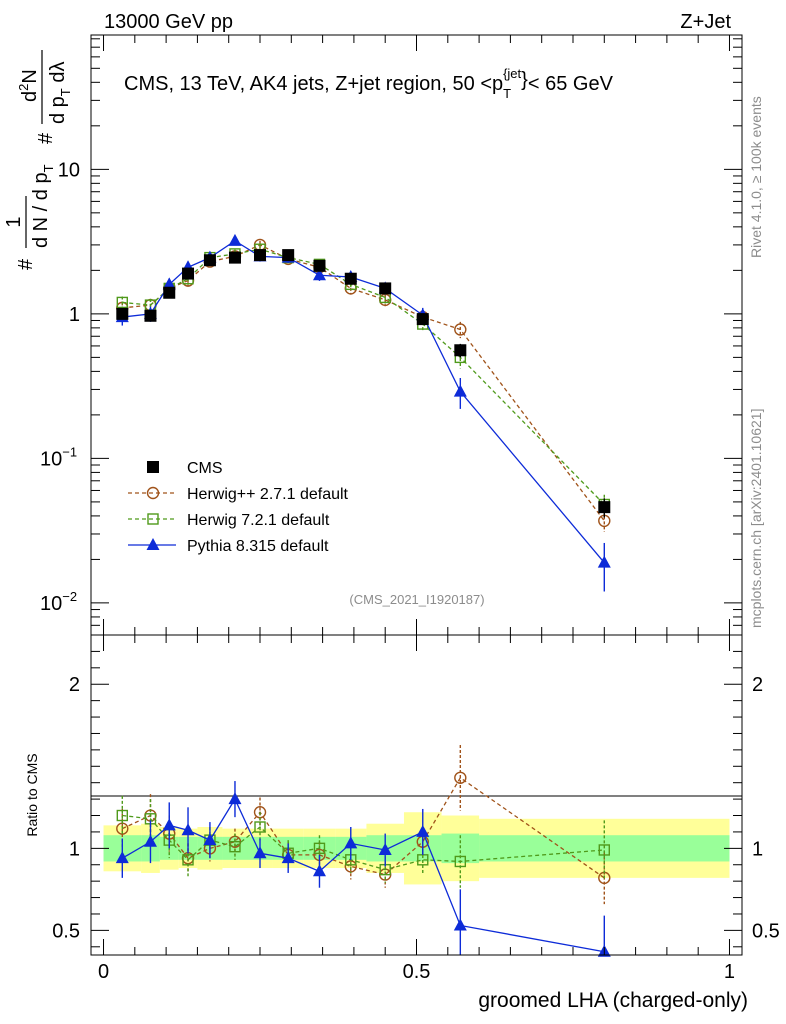 Image resolution: width=786 pixels, height=1024 pixels. Describe the element at coordinates (41, 210) in the screenshot. I see `ylabel-den-text: d N / d p` at that location.